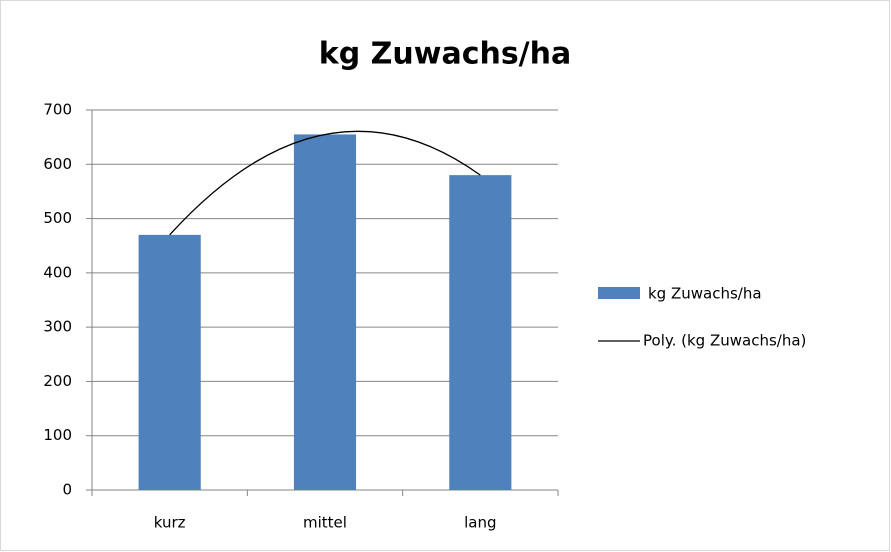 The width and height of the screenshot is (891, 552). I want to click on trendline, so click(325, 183).